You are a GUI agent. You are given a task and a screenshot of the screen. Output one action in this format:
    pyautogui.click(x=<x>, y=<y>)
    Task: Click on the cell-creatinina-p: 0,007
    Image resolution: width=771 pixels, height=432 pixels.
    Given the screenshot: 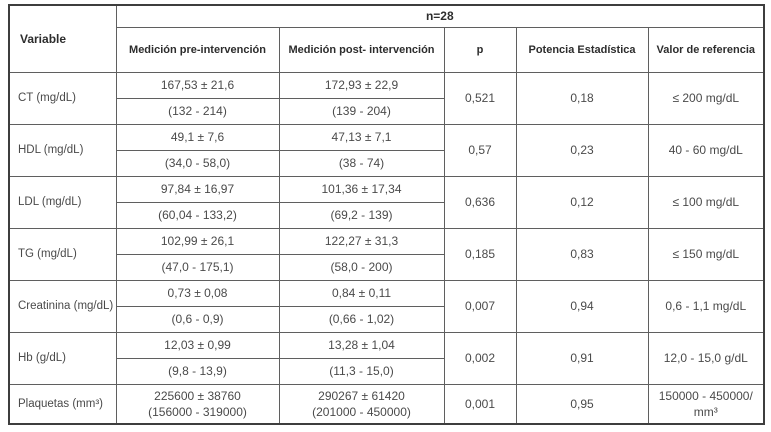 What is the action you would take?
    pyautogui.click(x=480, y=306)
    